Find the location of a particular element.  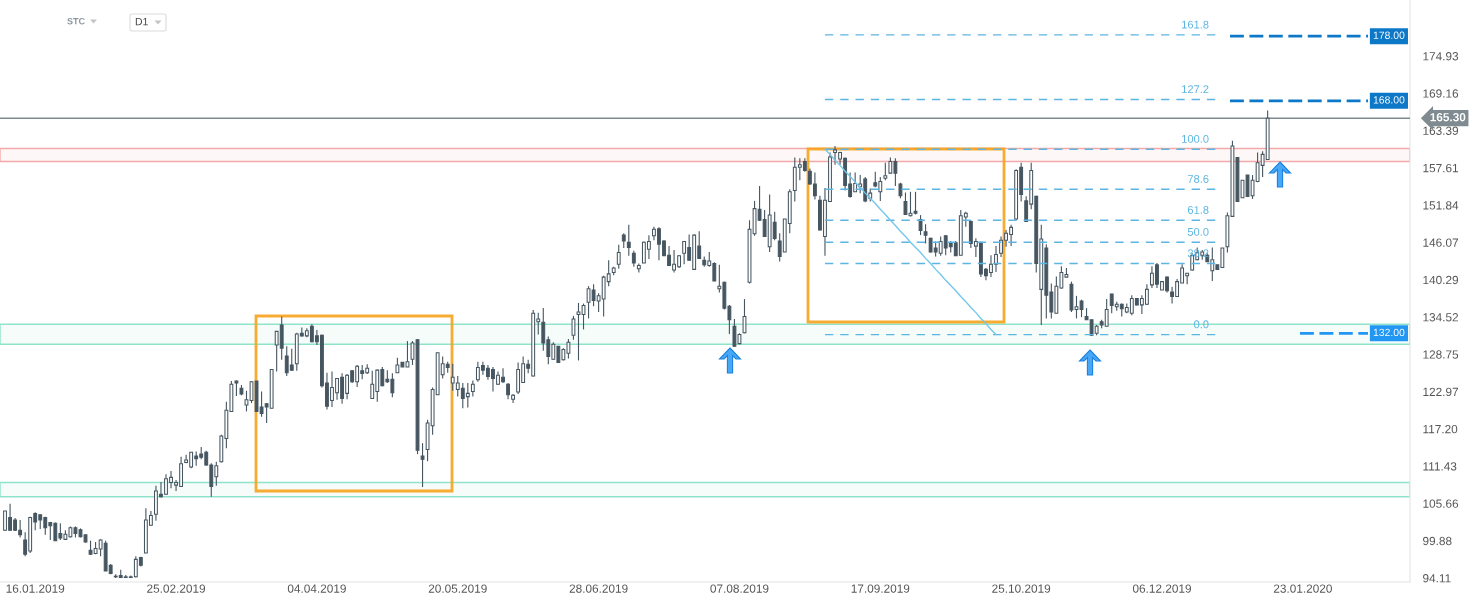

x-tick-label: 20.05.2019 is located at coordinates (457, 588).